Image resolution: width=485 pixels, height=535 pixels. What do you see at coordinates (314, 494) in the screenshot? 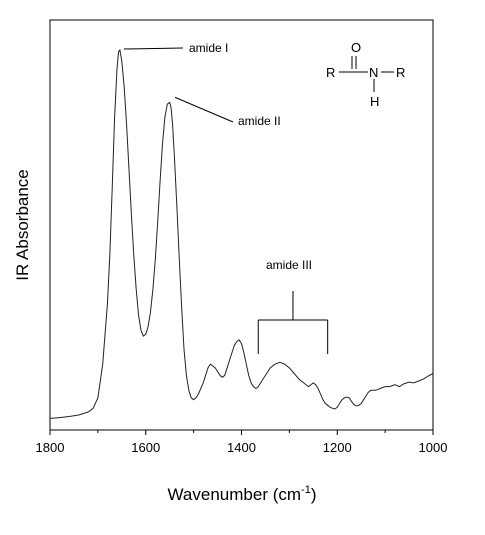
I see `x-axis-label-close: )` at bounding box center [314, 494].